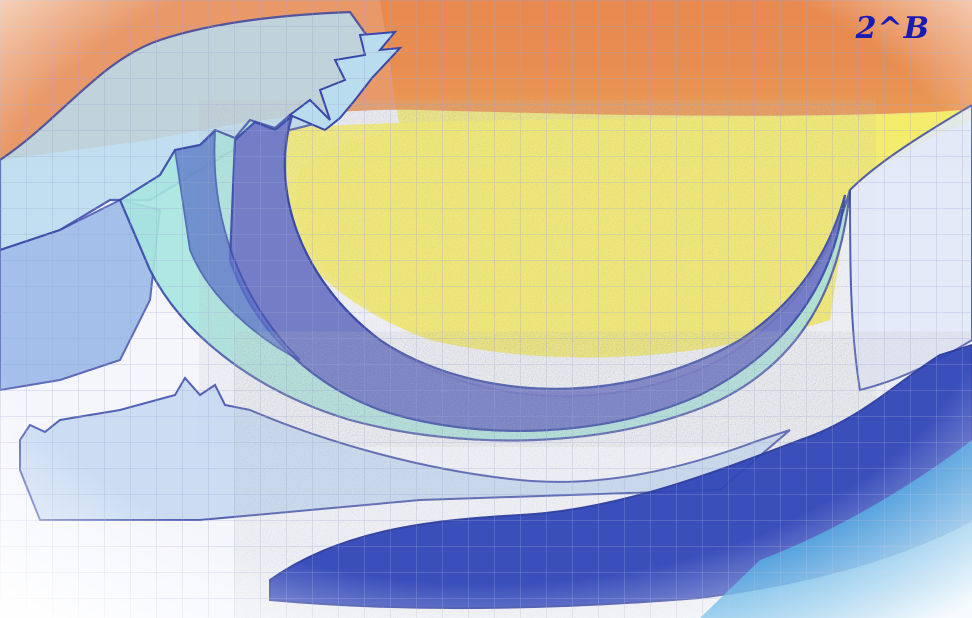 The width and height of the screenshot is (972, 618). What do you see at coordinates (892, 28) in the screenshot?
I see `artist-signature: 2^B` at bounding box center [892, 28].